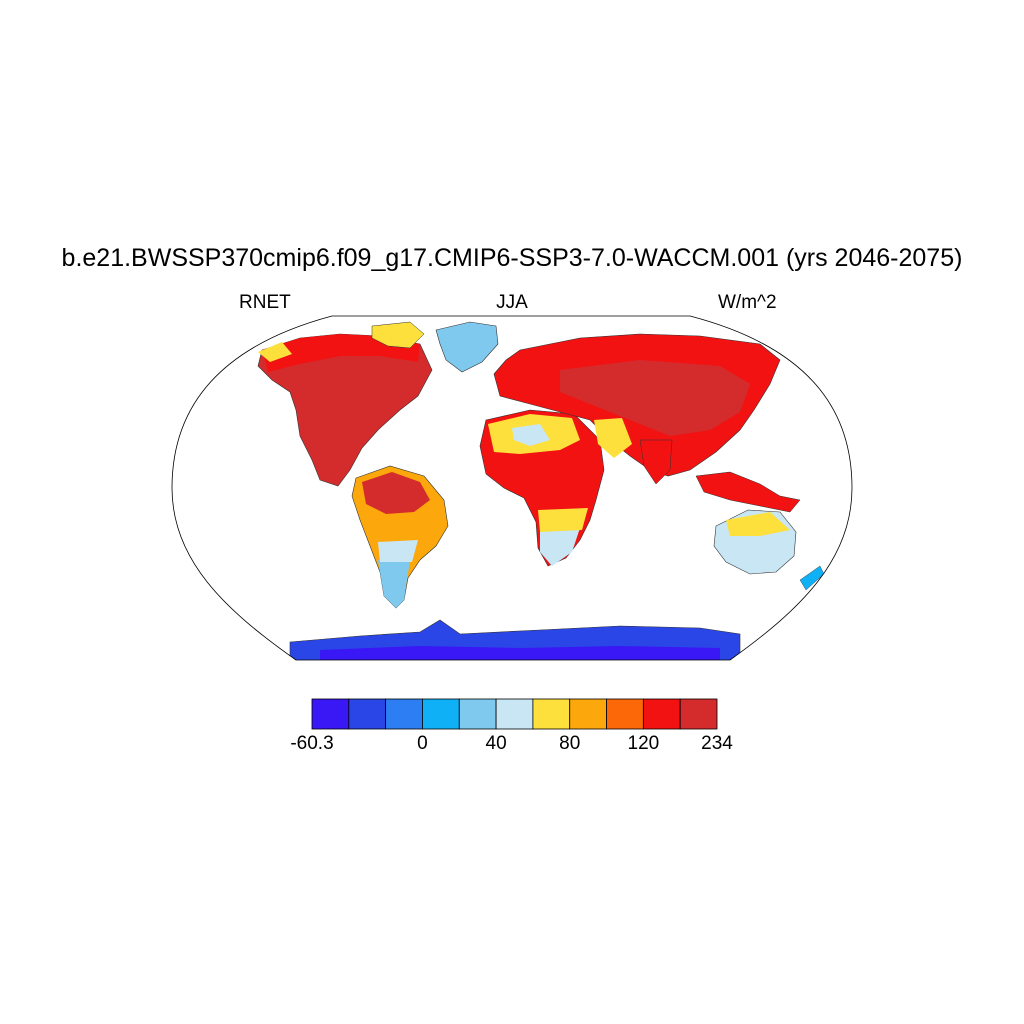  Describe the element at coordinates (512, 302) in the screenshot. I see `season-label: JJA` at that location.